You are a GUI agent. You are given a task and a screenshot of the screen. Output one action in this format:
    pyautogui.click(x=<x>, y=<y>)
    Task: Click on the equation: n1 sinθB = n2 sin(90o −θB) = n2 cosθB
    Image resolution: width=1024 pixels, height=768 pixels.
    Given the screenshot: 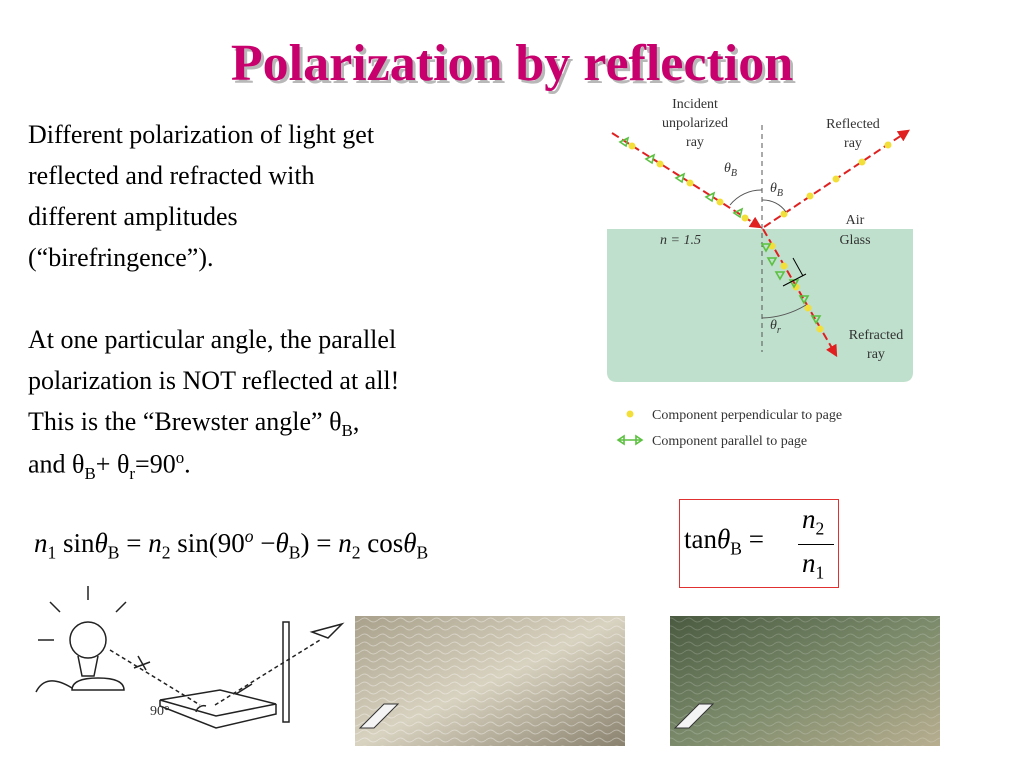 What is the action you would take?
    pyautogui.click(x=231, y=544)
    